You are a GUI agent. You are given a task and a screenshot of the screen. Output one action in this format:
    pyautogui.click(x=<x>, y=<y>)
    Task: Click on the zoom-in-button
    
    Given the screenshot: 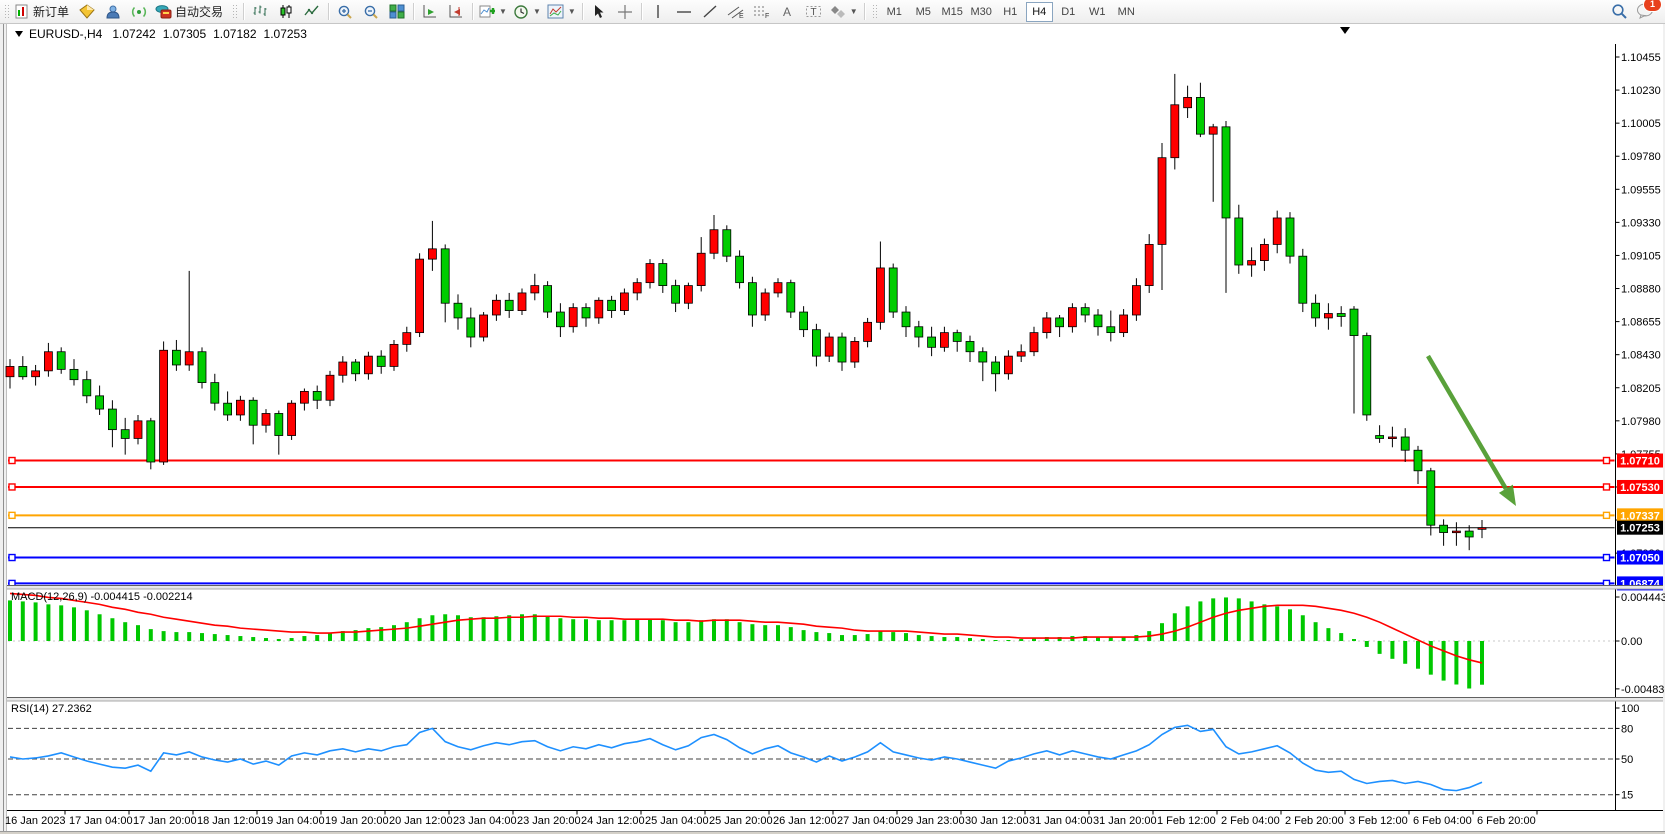 What is the action you would take?
    pyautogui.click(x=345, y=12)
    